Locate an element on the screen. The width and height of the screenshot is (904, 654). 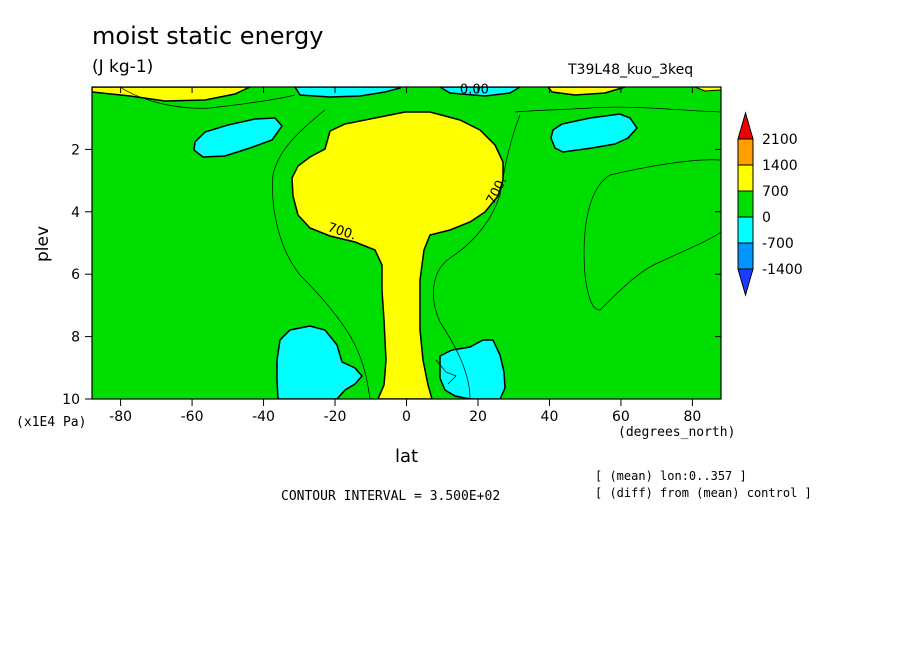
y-tick-label: 8 is located at coordinates (75, 338).